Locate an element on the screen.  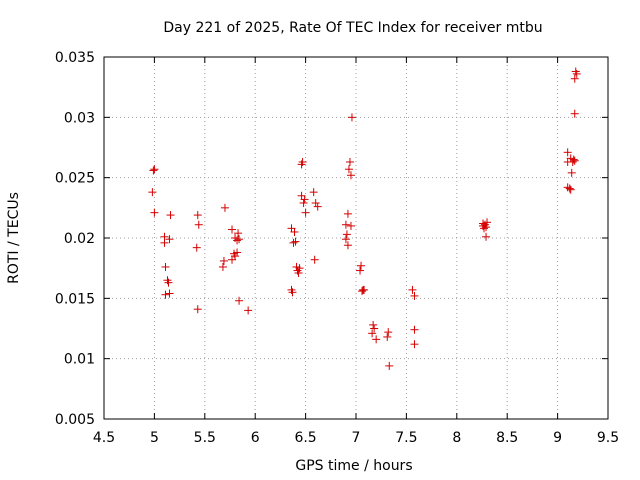
x-tick-label: 6 is located at coordinates (255, 438).